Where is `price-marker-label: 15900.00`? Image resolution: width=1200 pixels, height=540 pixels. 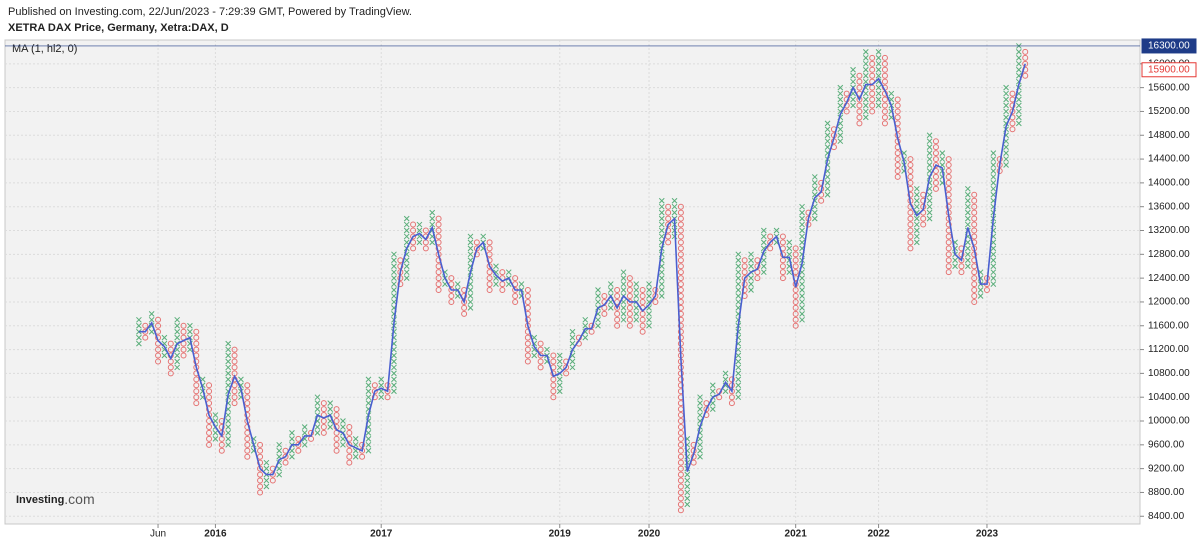 price-marker-label: 15900.00 is located at coordinates (1169, 69).